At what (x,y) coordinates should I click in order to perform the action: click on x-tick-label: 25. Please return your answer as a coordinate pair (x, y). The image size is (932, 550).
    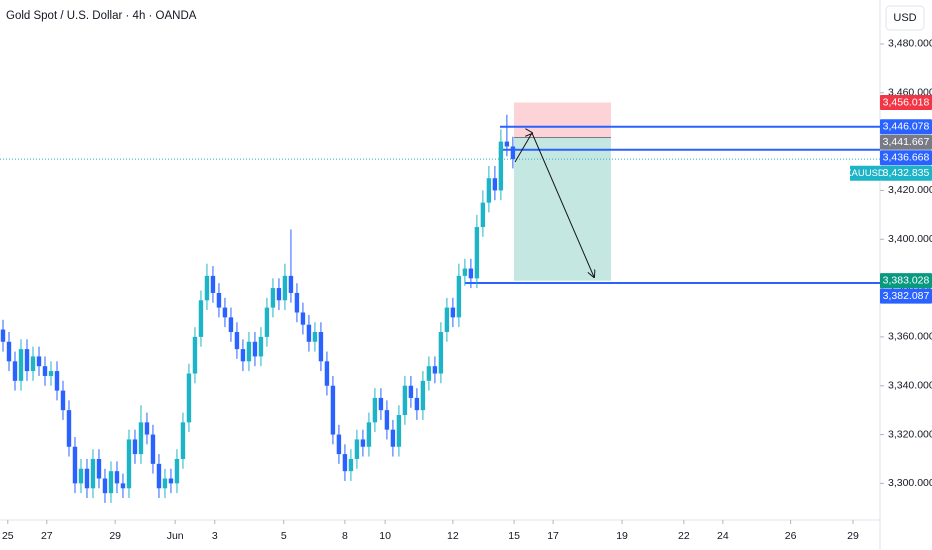
    Looking at the image, I should click on (8, 536).